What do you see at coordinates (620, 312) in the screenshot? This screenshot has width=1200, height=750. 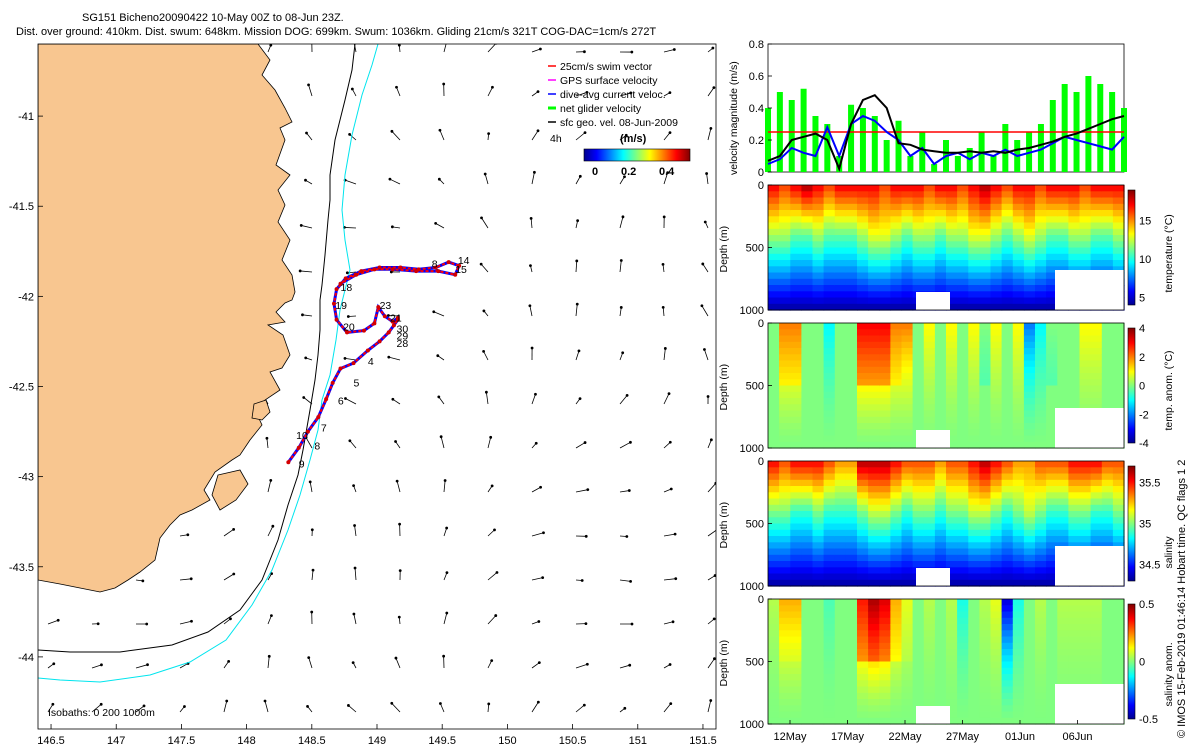 I see `geo-vector` at bounding box center [620, 312].